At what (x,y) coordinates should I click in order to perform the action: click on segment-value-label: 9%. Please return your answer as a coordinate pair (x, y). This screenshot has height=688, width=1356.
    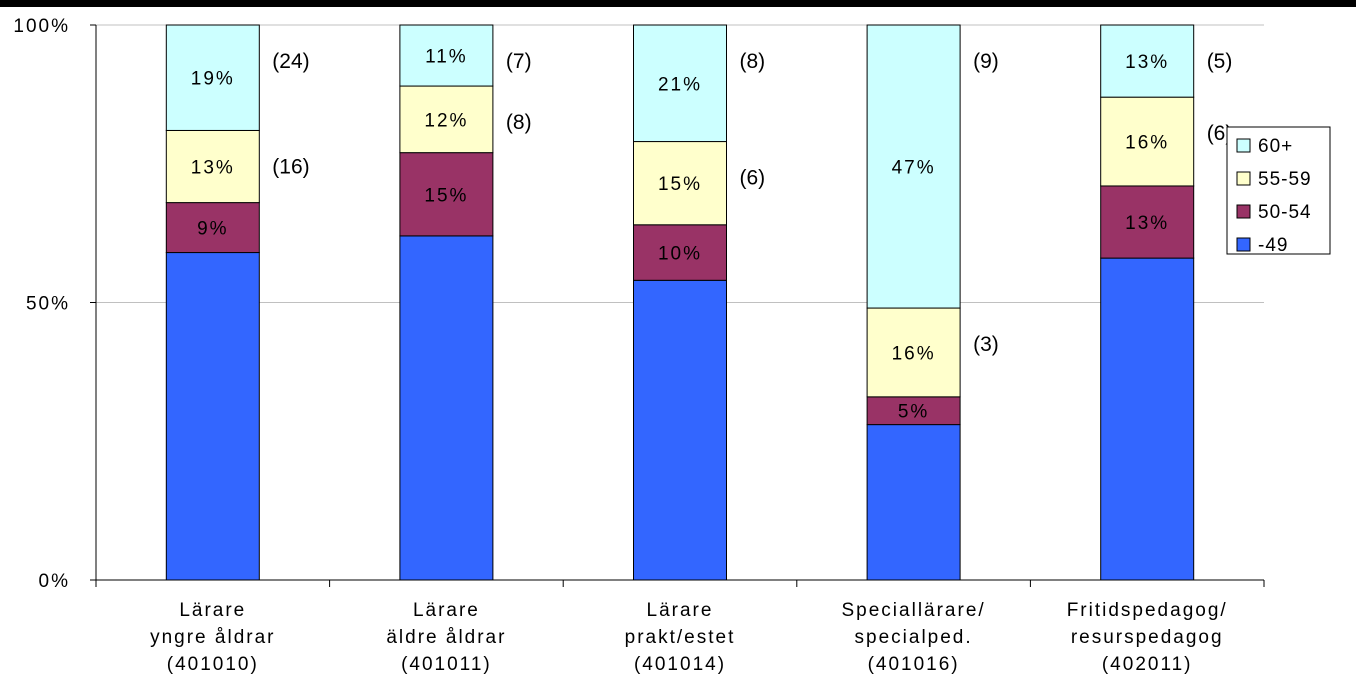
    Looking at the image, I should click on (212, 229).